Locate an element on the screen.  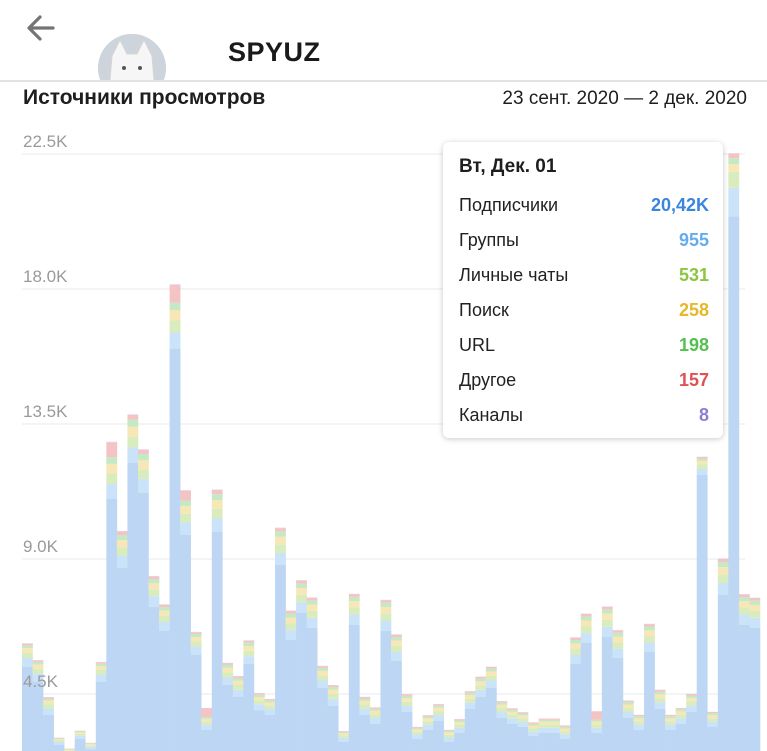
channel-avatar is located at coordinates (132, 57).